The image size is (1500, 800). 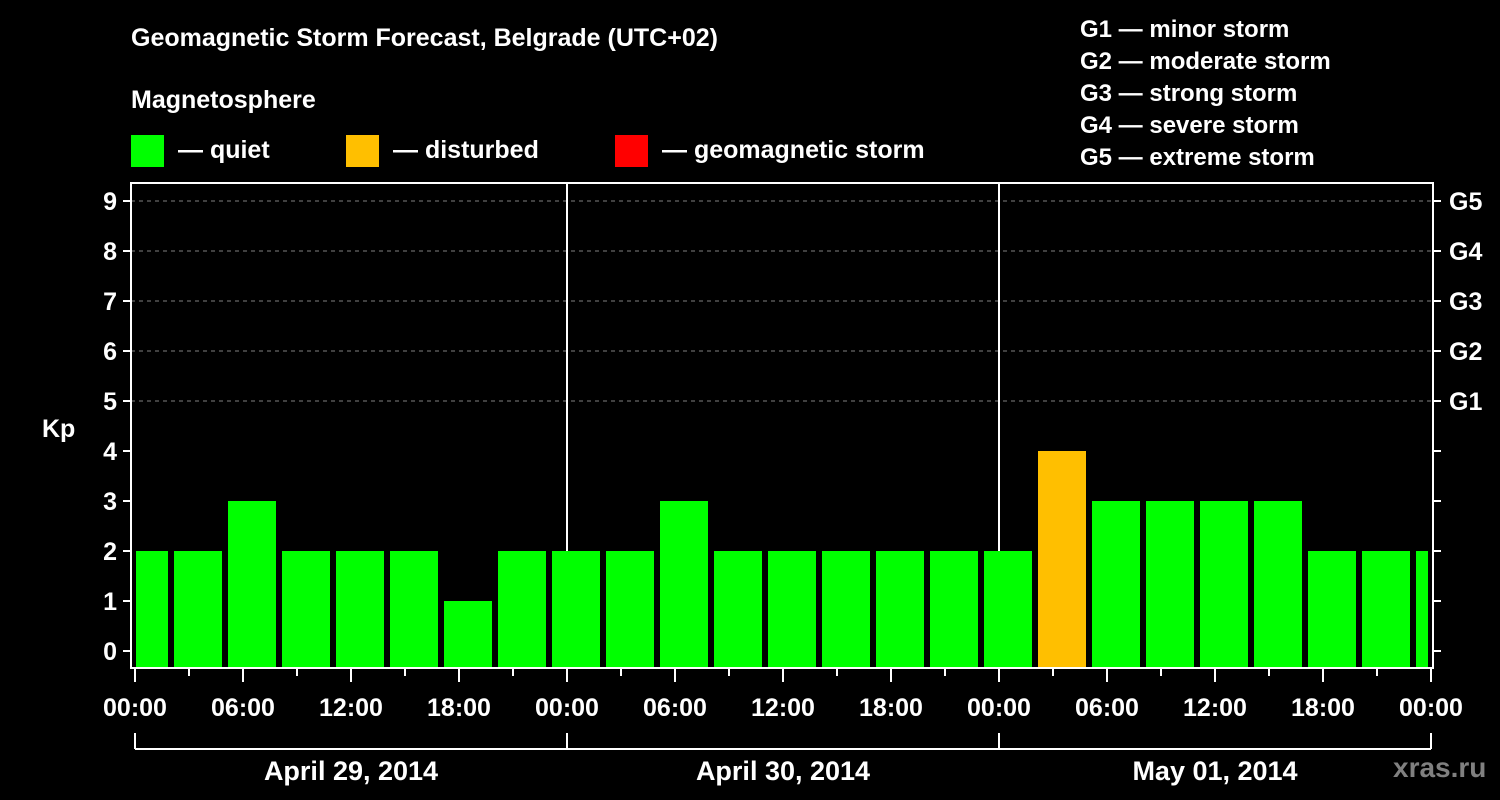 What do you see at coordinates (1465, 252) in the screenshot?
I see `g-scale-label: G4` at bounding box center [1465, 252].